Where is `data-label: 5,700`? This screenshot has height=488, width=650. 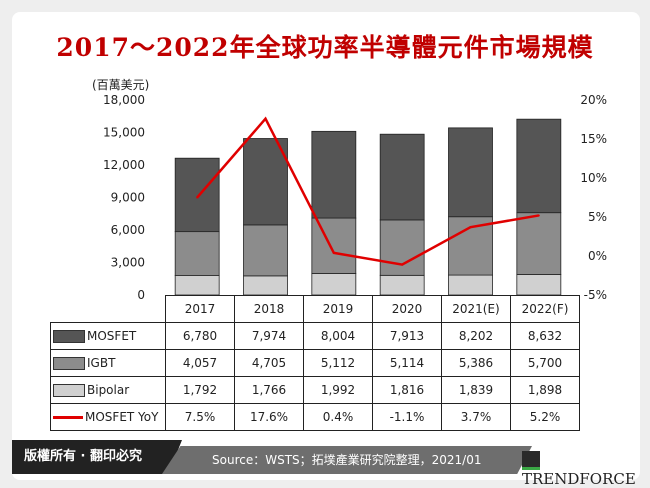 data-label: 5,700 is located at coordinates (545, 363).